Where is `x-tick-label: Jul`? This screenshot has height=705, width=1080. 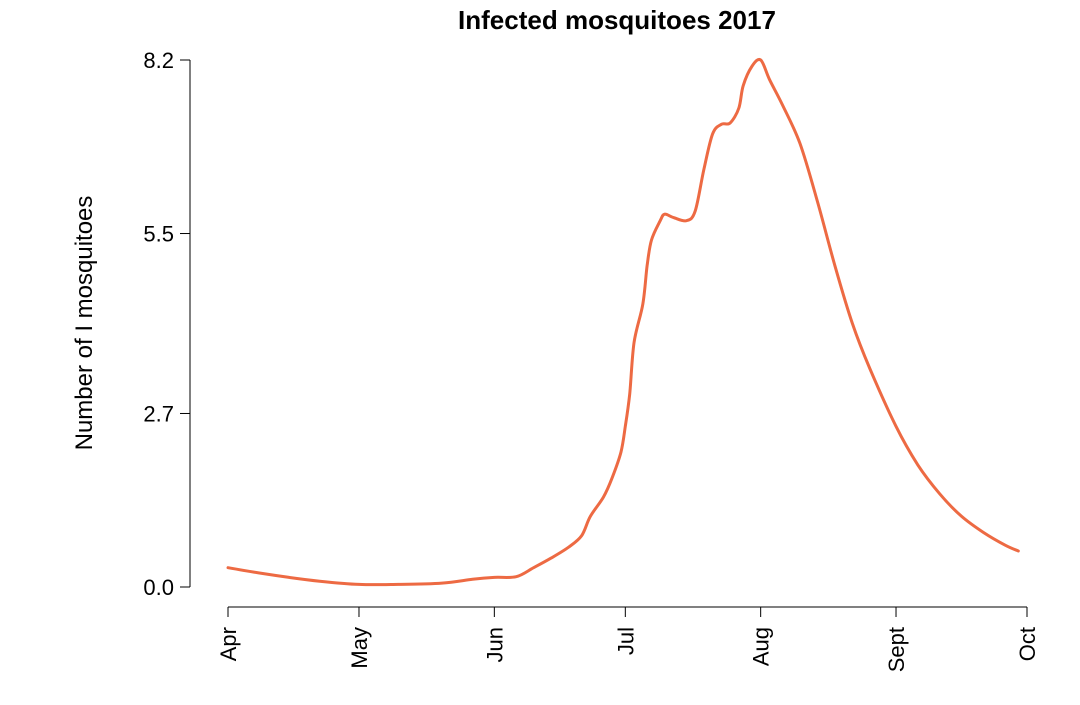 x-tick-label: Jul is located at coordinates (625, 641).